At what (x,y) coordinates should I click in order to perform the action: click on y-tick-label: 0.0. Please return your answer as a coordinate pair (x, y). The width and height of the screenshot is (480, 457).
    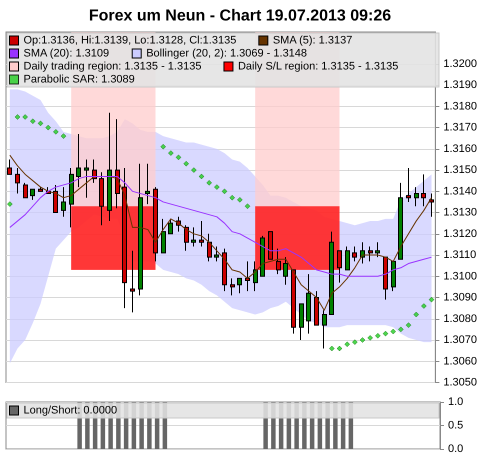
    Looking at the image, I should click on (456, 449).